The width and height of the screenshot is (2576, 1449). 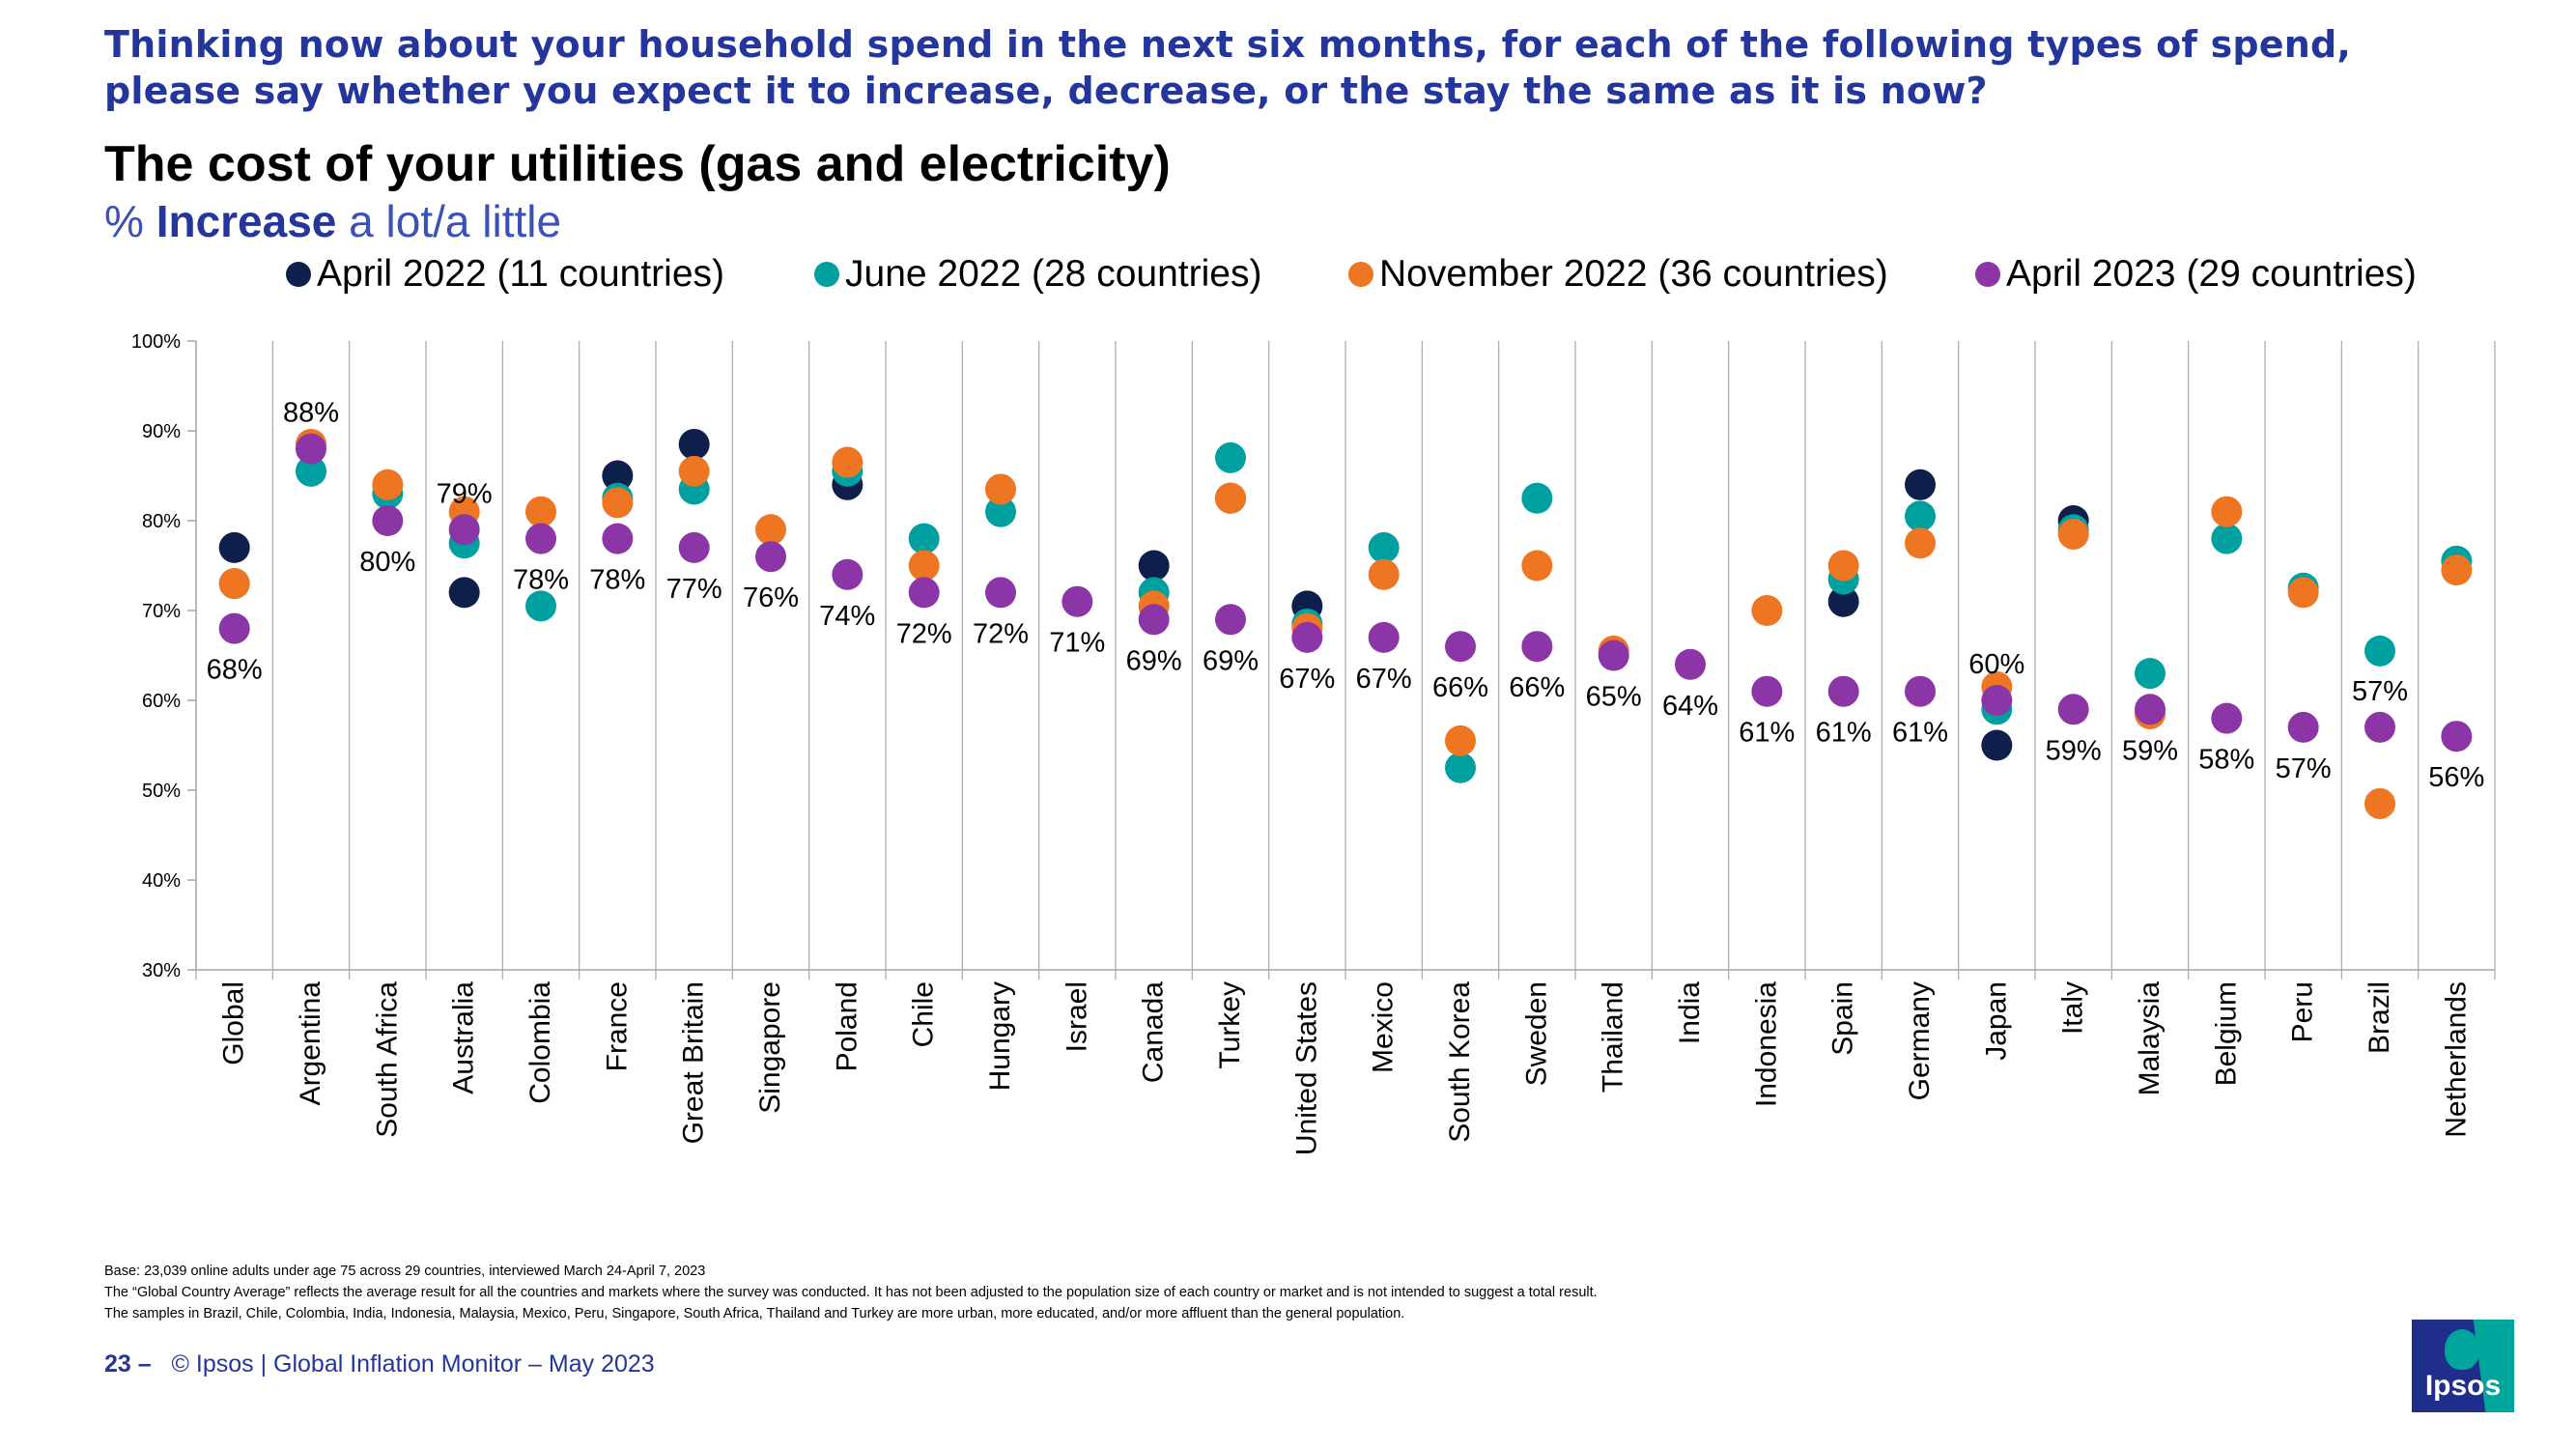 I want to click on legend-marker-april-2022, so click(x=298, y=274).